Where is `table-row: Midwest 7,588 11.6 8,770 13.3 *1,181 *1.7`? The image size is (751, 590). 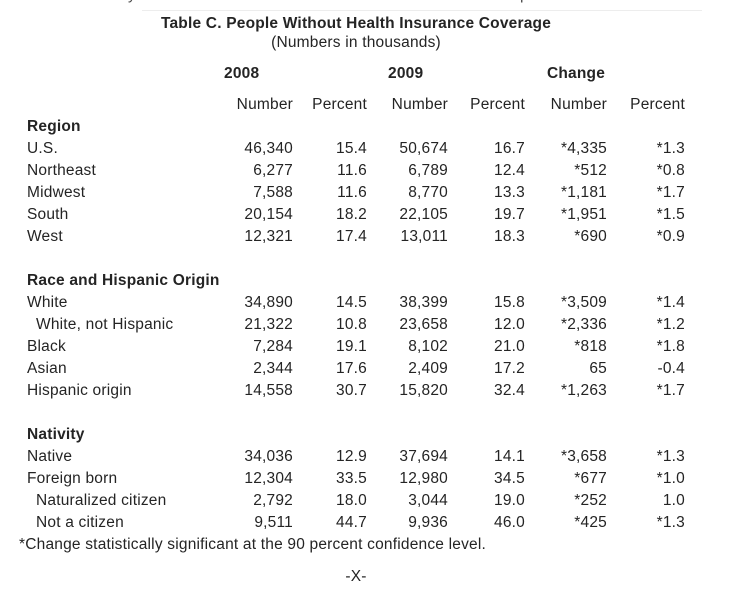
table-row: Midwest 7,588 11.6 8,770 13.3 *1,181 *1.7 is located at coordinates (356, 193).